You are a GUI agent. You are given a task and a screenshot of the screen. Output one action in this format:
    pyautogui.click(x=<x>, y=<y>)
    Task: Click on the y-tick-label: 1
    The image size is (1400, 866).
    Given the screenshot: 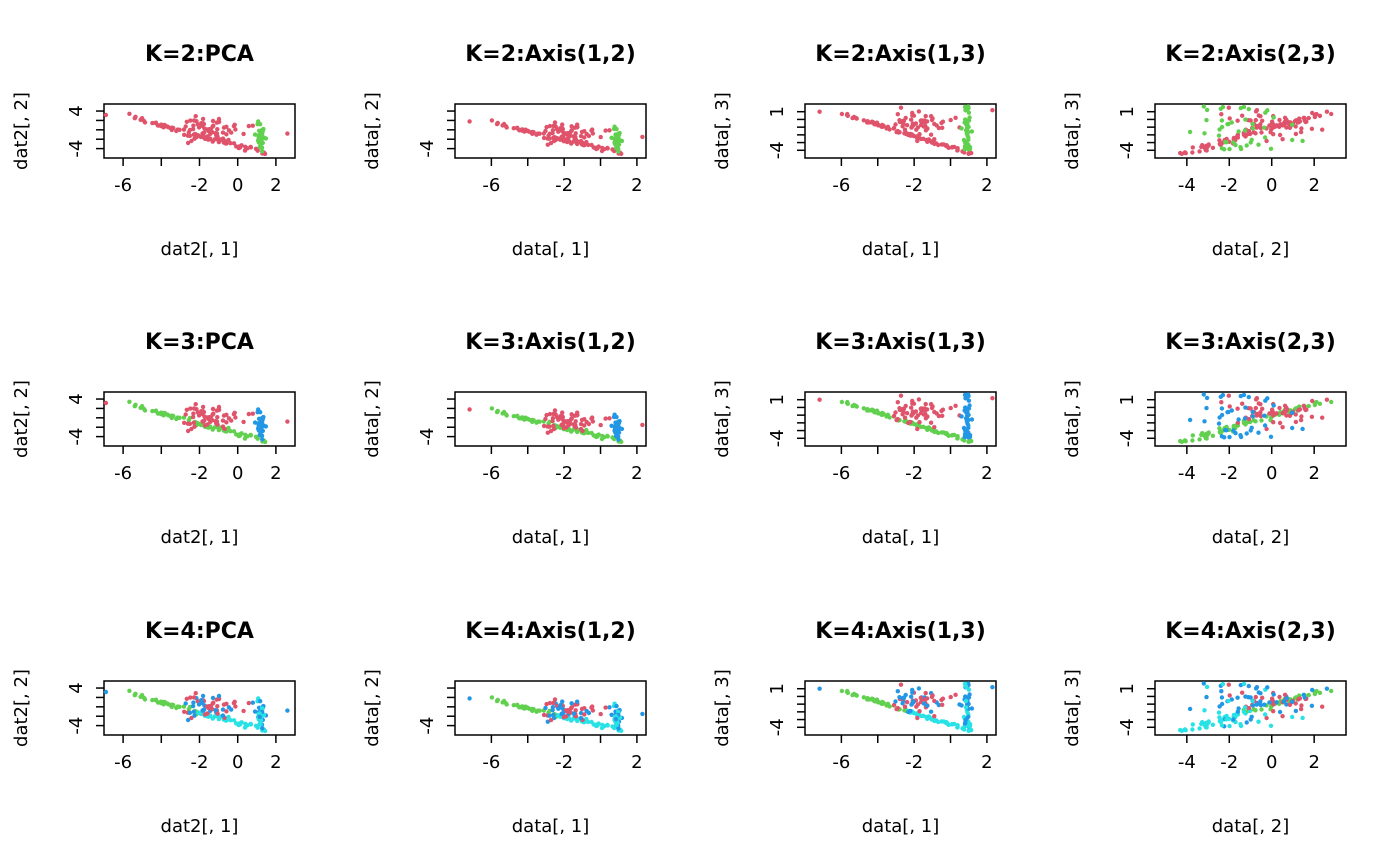 What is the action you would take?
    pyautogui.click(x=777, y=688)
    